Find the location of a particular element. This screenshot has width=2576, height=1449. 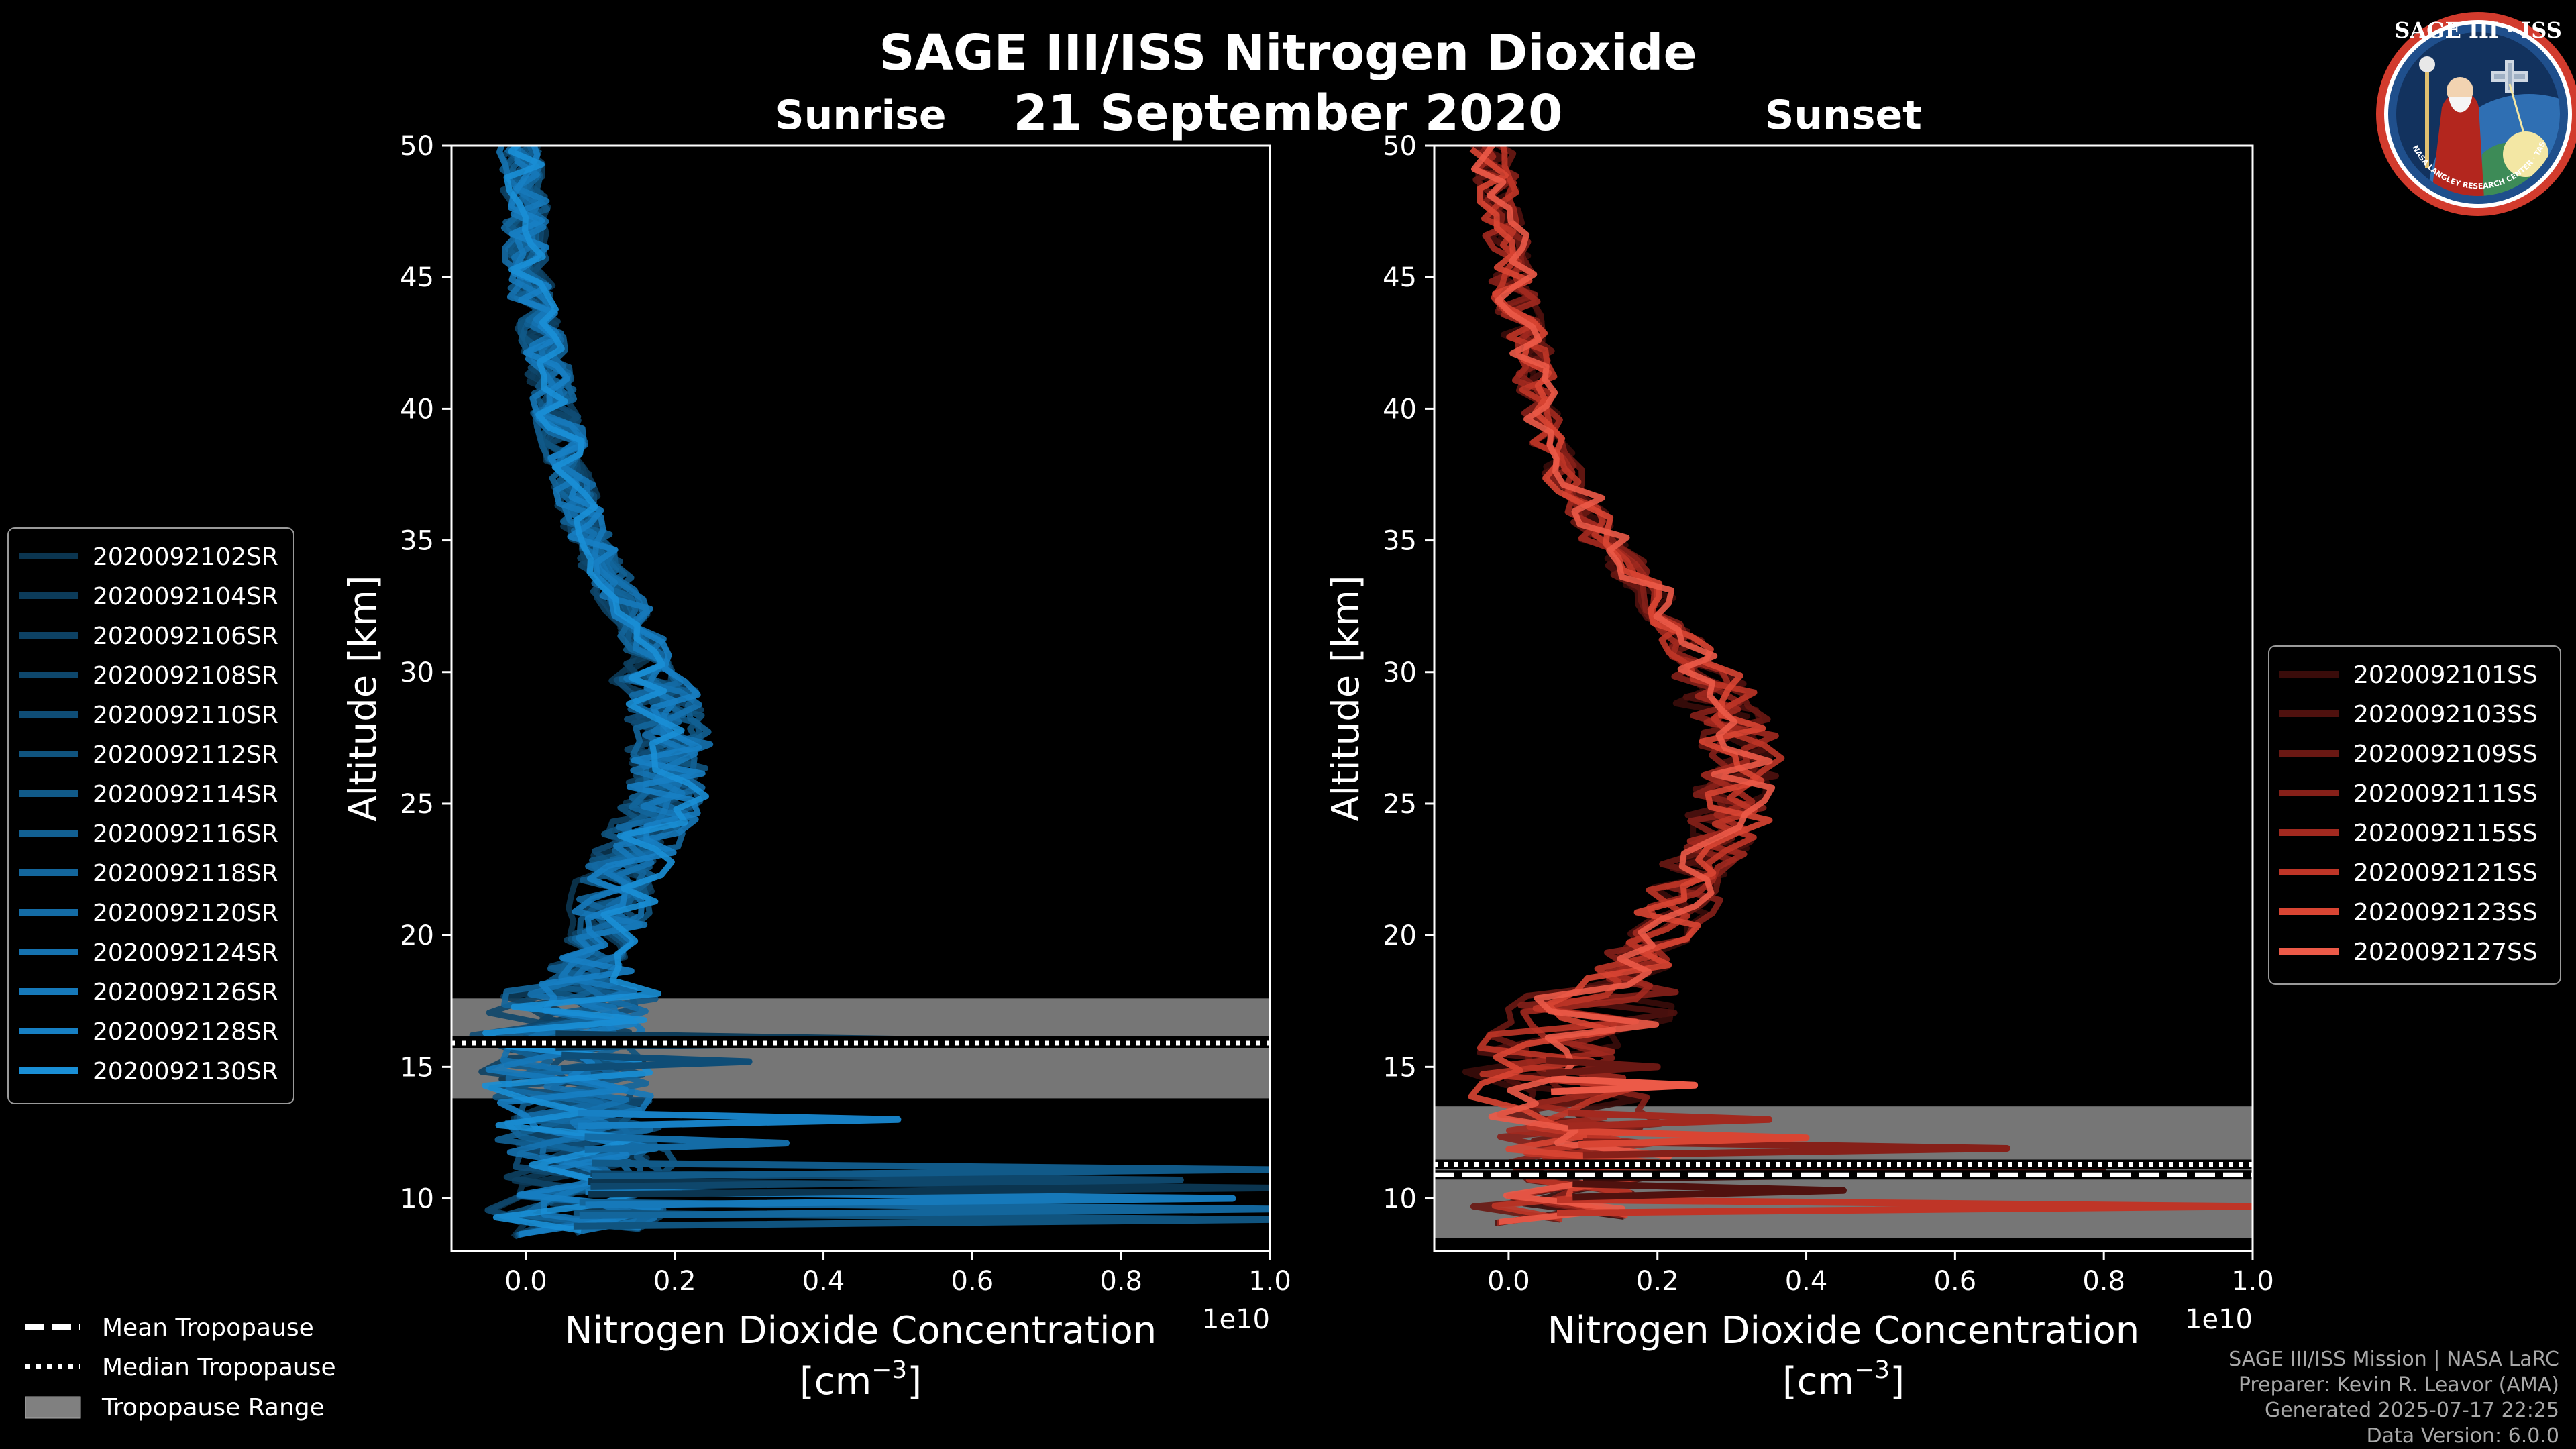

credit-line-preparer: Preparer: Kevin R. Leavor (AMA) is located at coordinates (2399, 1385).